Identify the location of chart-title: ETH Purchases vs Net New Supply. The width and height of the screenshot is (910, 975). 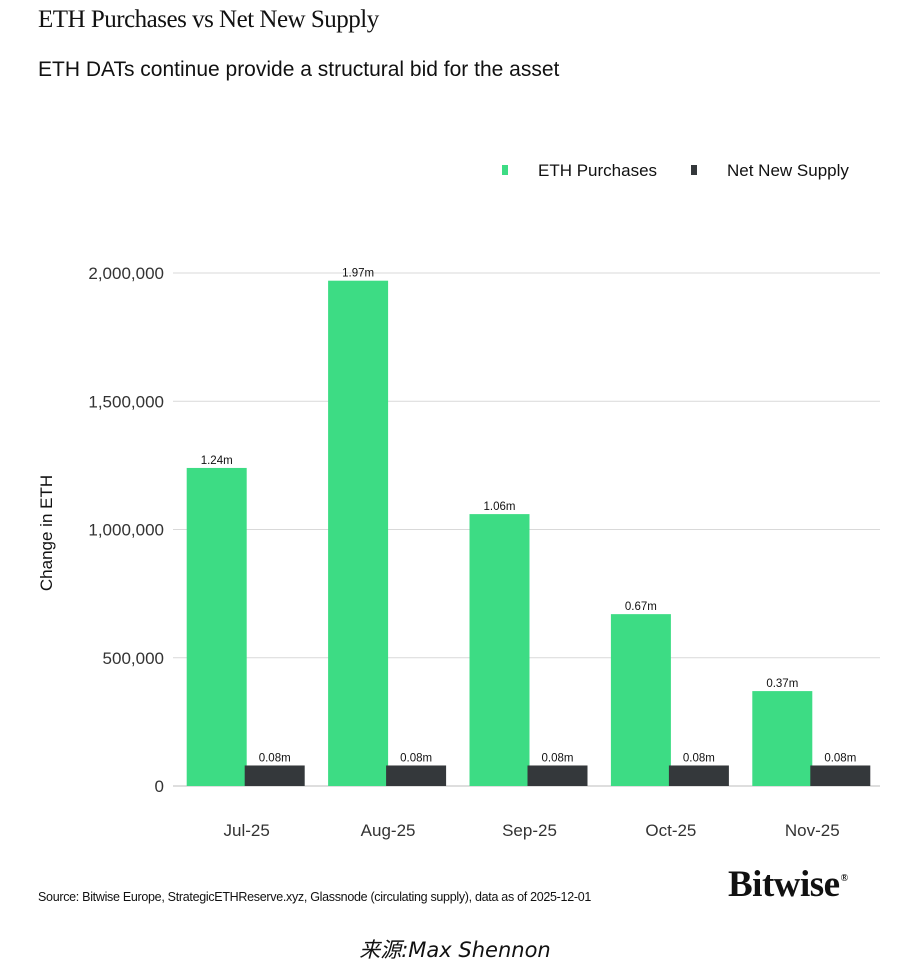
(208, 19).